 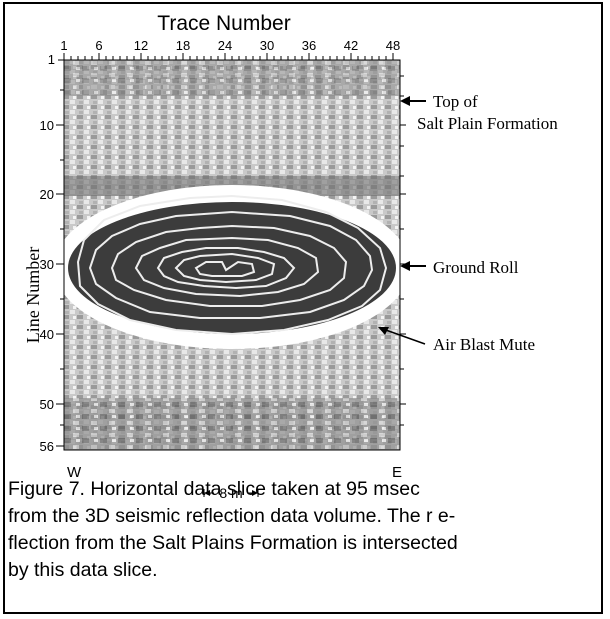 I want to click on line-tick-label: 10, so click(x=47, y=125).